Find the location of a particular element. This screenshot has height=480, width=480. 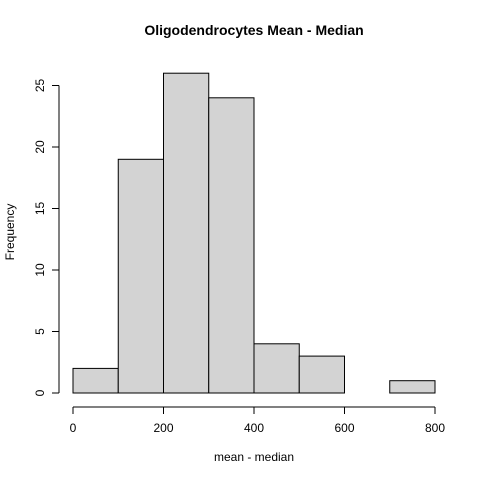

x-axis-label: mean - median is located at coordinates (254, 457).